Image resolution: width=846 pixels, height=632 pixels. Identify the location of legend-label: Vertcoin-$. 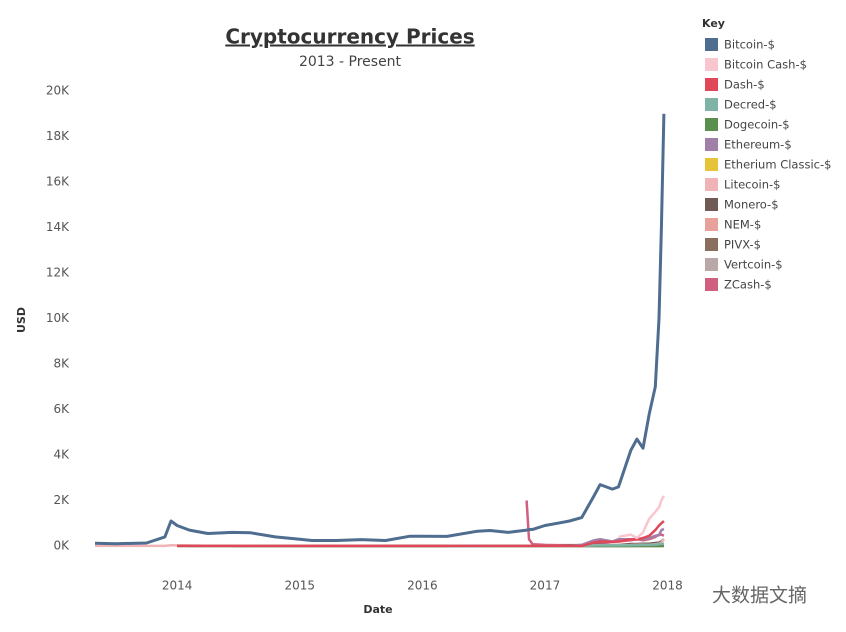
(753, 265).